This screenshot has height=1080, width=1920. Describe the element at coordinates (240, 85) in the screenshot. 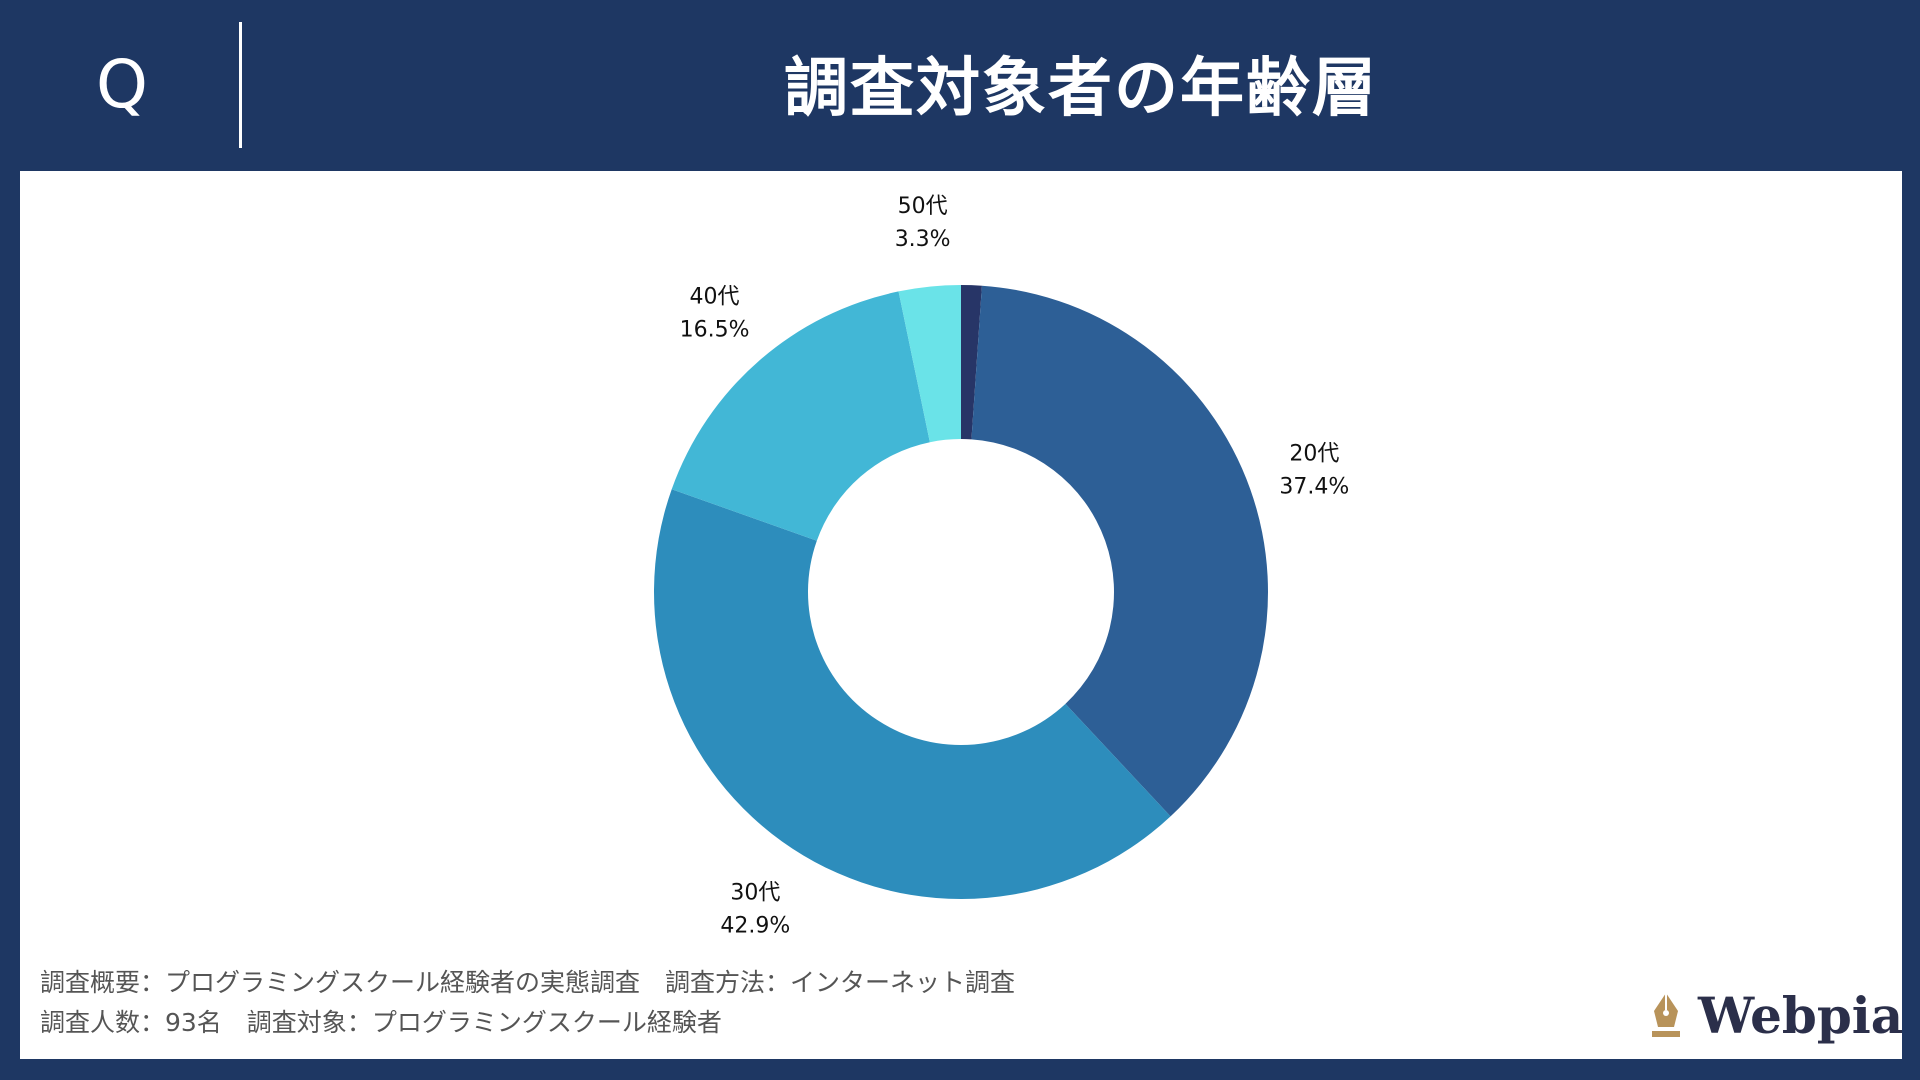

I see `header-divider` at that location.